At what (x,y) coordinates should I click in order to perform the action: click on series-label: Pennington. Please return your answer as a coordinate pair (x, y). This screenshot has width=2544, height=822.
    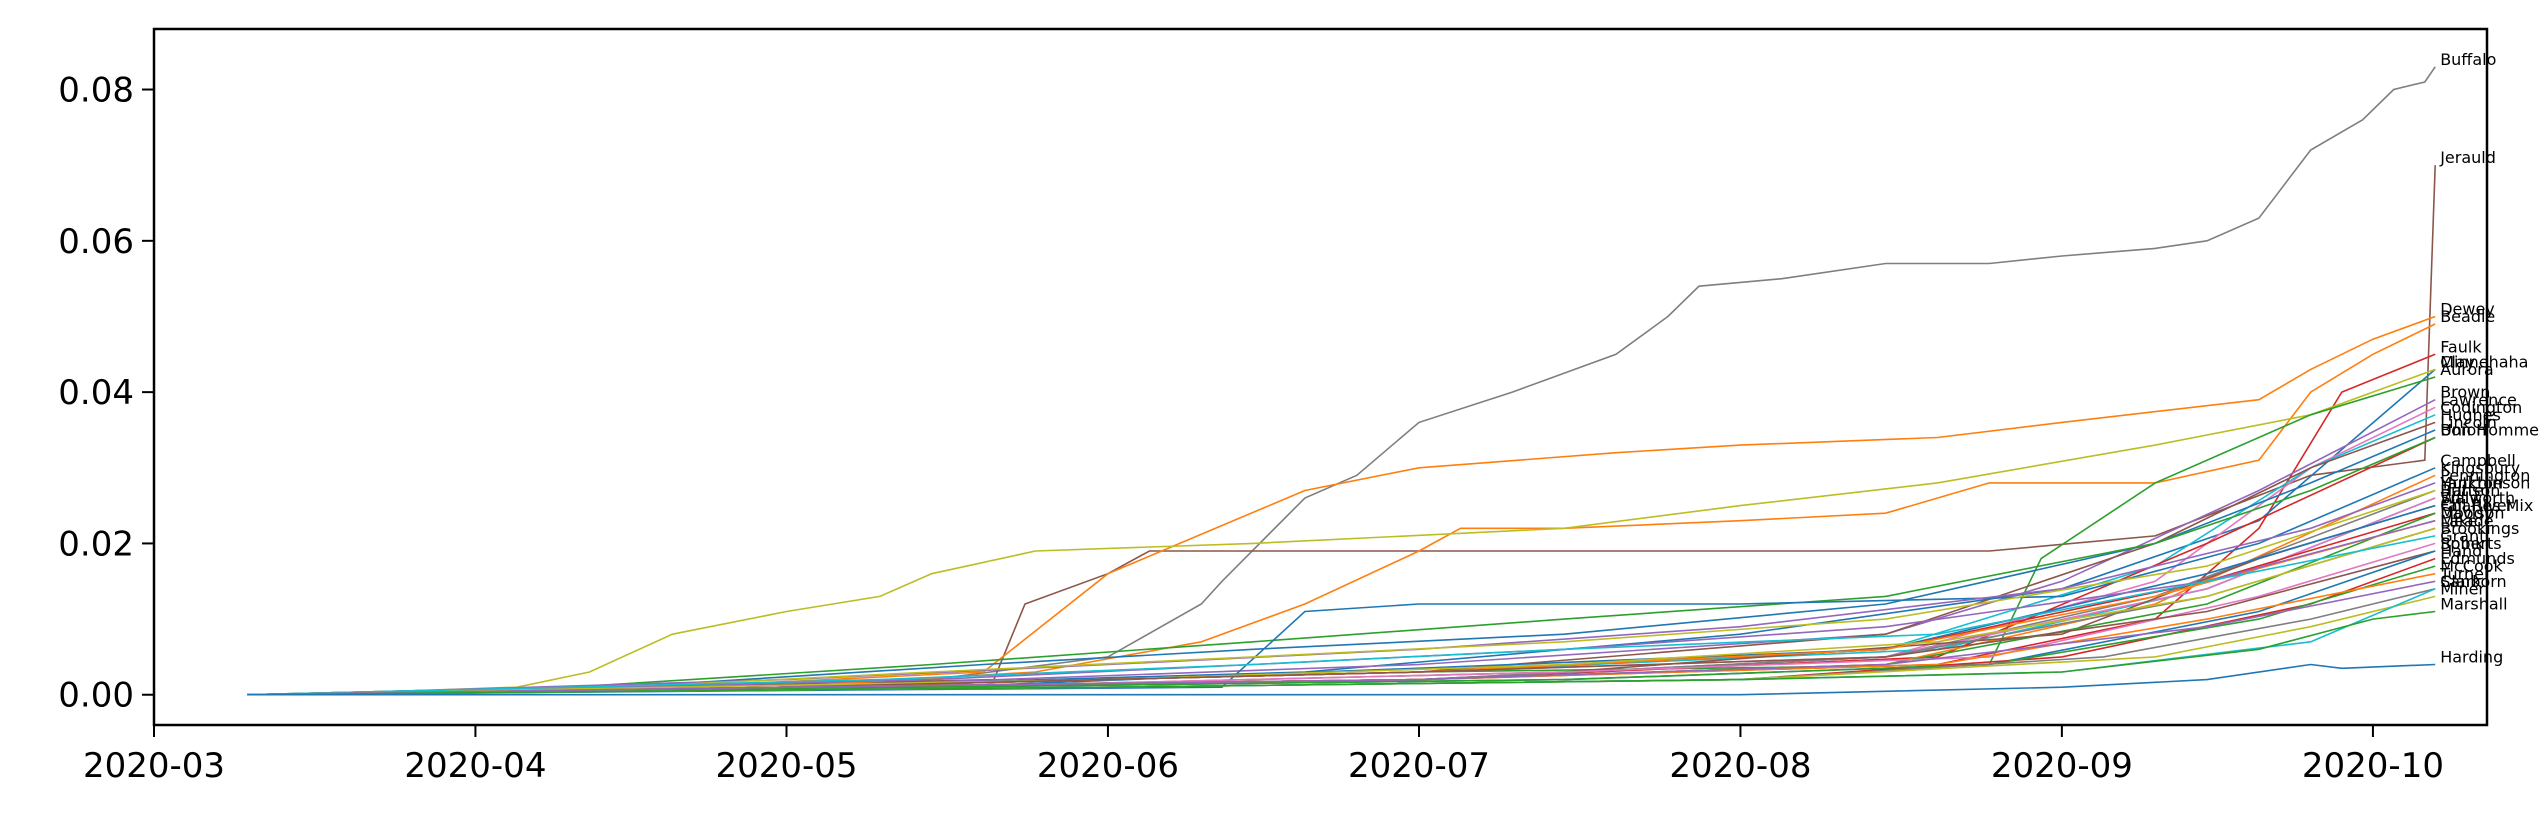
    Looking at the image, I should click on (2485, 475).